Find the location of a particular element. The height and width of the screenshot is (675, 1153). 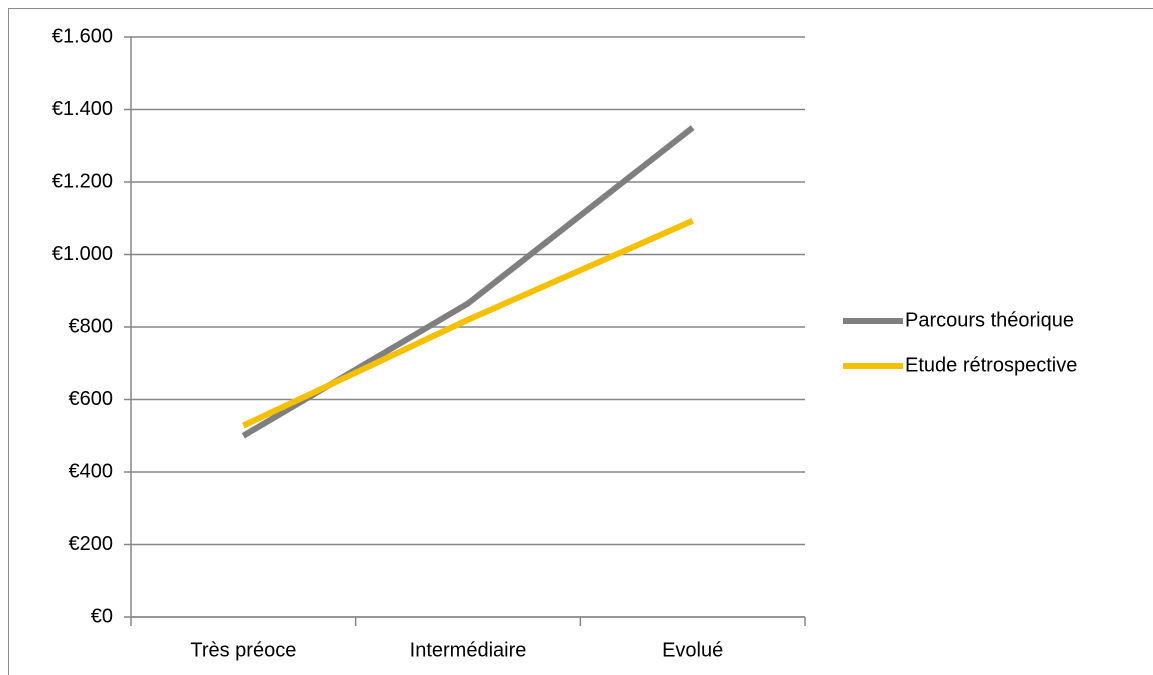

y-tick-label: €200 is located at coordinates (91, 544).